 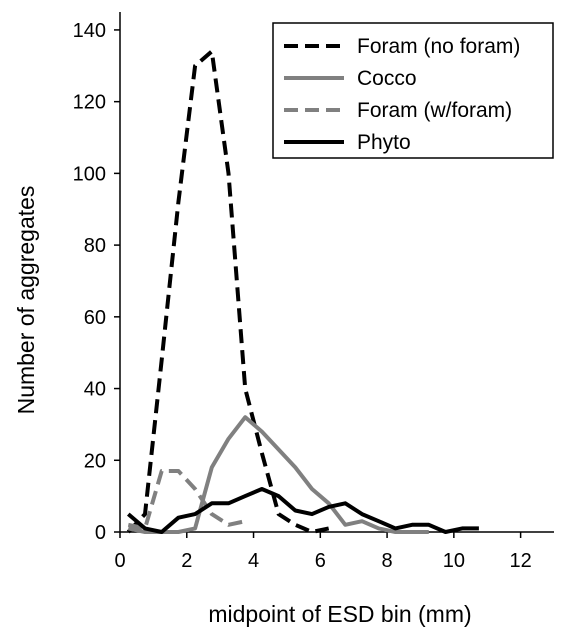 What do you see at coordinates (384, 142) in the screenshot?
I see `legend-label: Phyto` at bounding box center [384, 142].